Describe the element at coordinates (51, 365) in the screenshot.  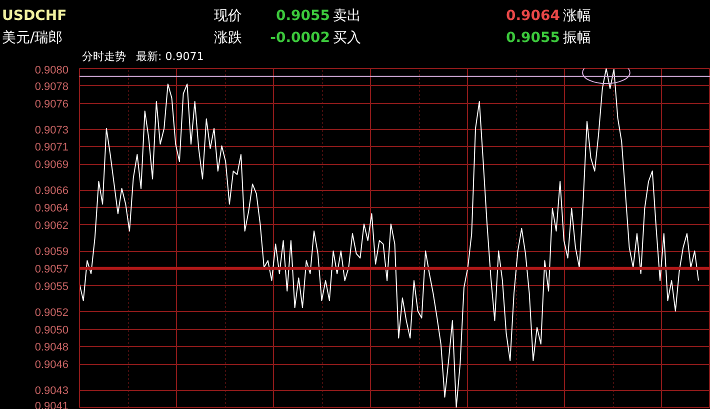
I see `y-tick-label: 0.9046` at that location.